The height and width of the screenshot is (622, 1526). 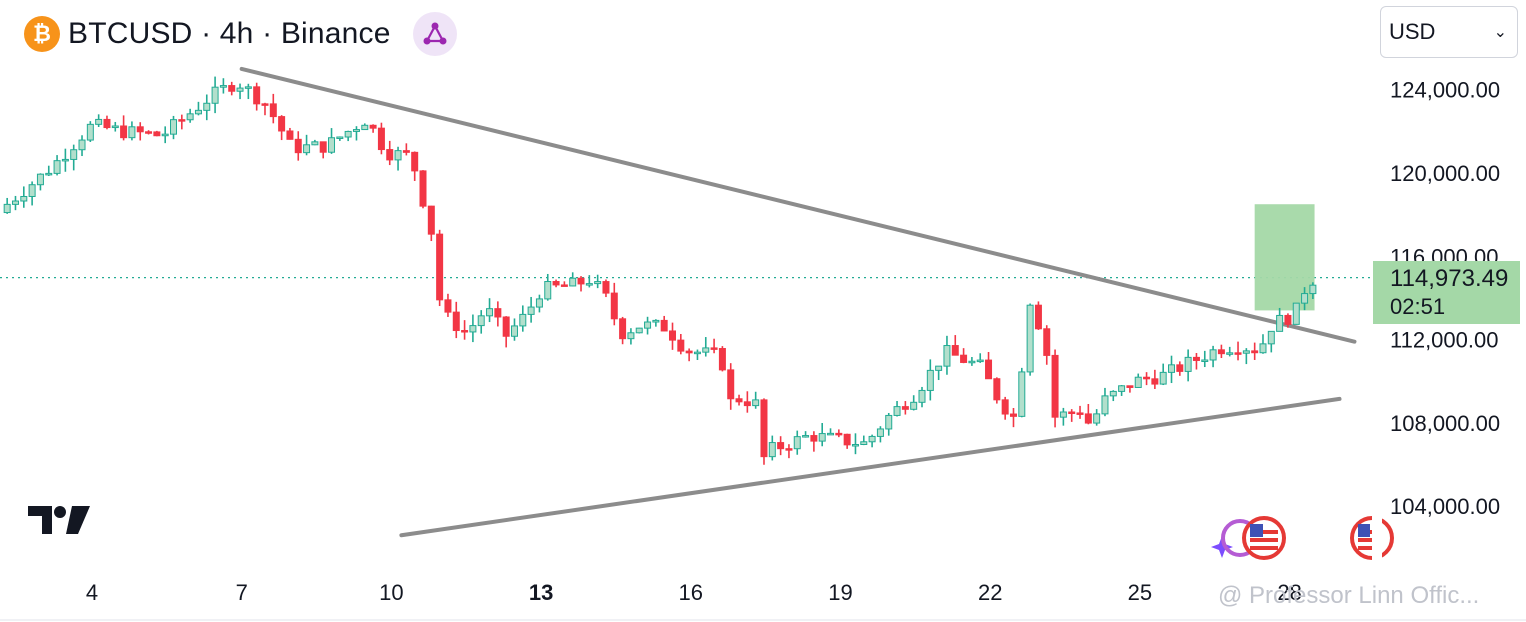 What do you see at coordinates (434, 34) in the screenshot?
I see `ideas-button` at bounding box center [434, 34].